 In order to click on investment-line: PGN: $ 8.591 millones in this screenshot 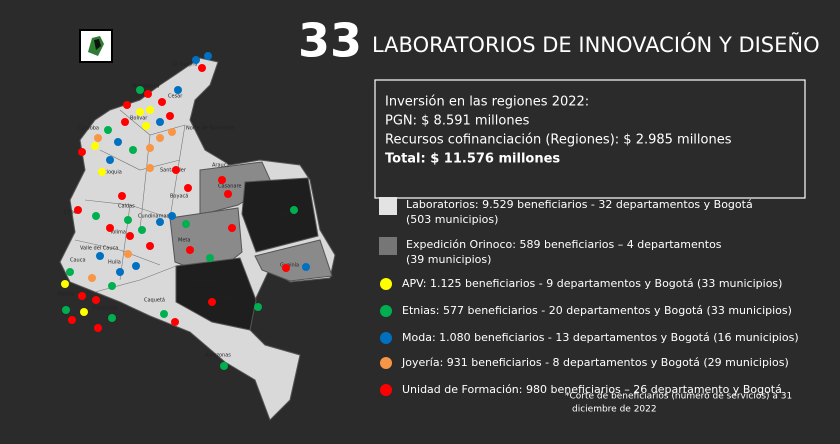, I will do `click(457, 121)`.